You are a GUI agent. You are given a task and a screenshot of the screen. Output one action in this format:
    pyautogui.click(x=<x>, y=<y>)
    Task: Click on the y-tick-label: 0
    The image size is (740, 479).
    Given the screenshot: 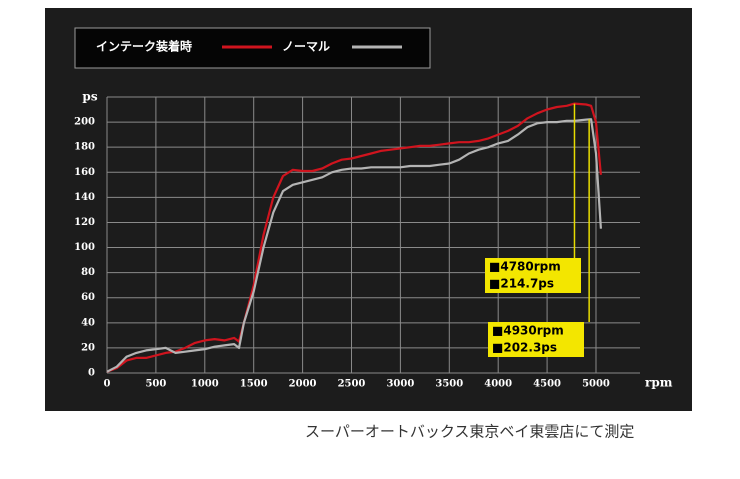 What is the action you would take?
    pyautogui.click(x=91, y=373)
    